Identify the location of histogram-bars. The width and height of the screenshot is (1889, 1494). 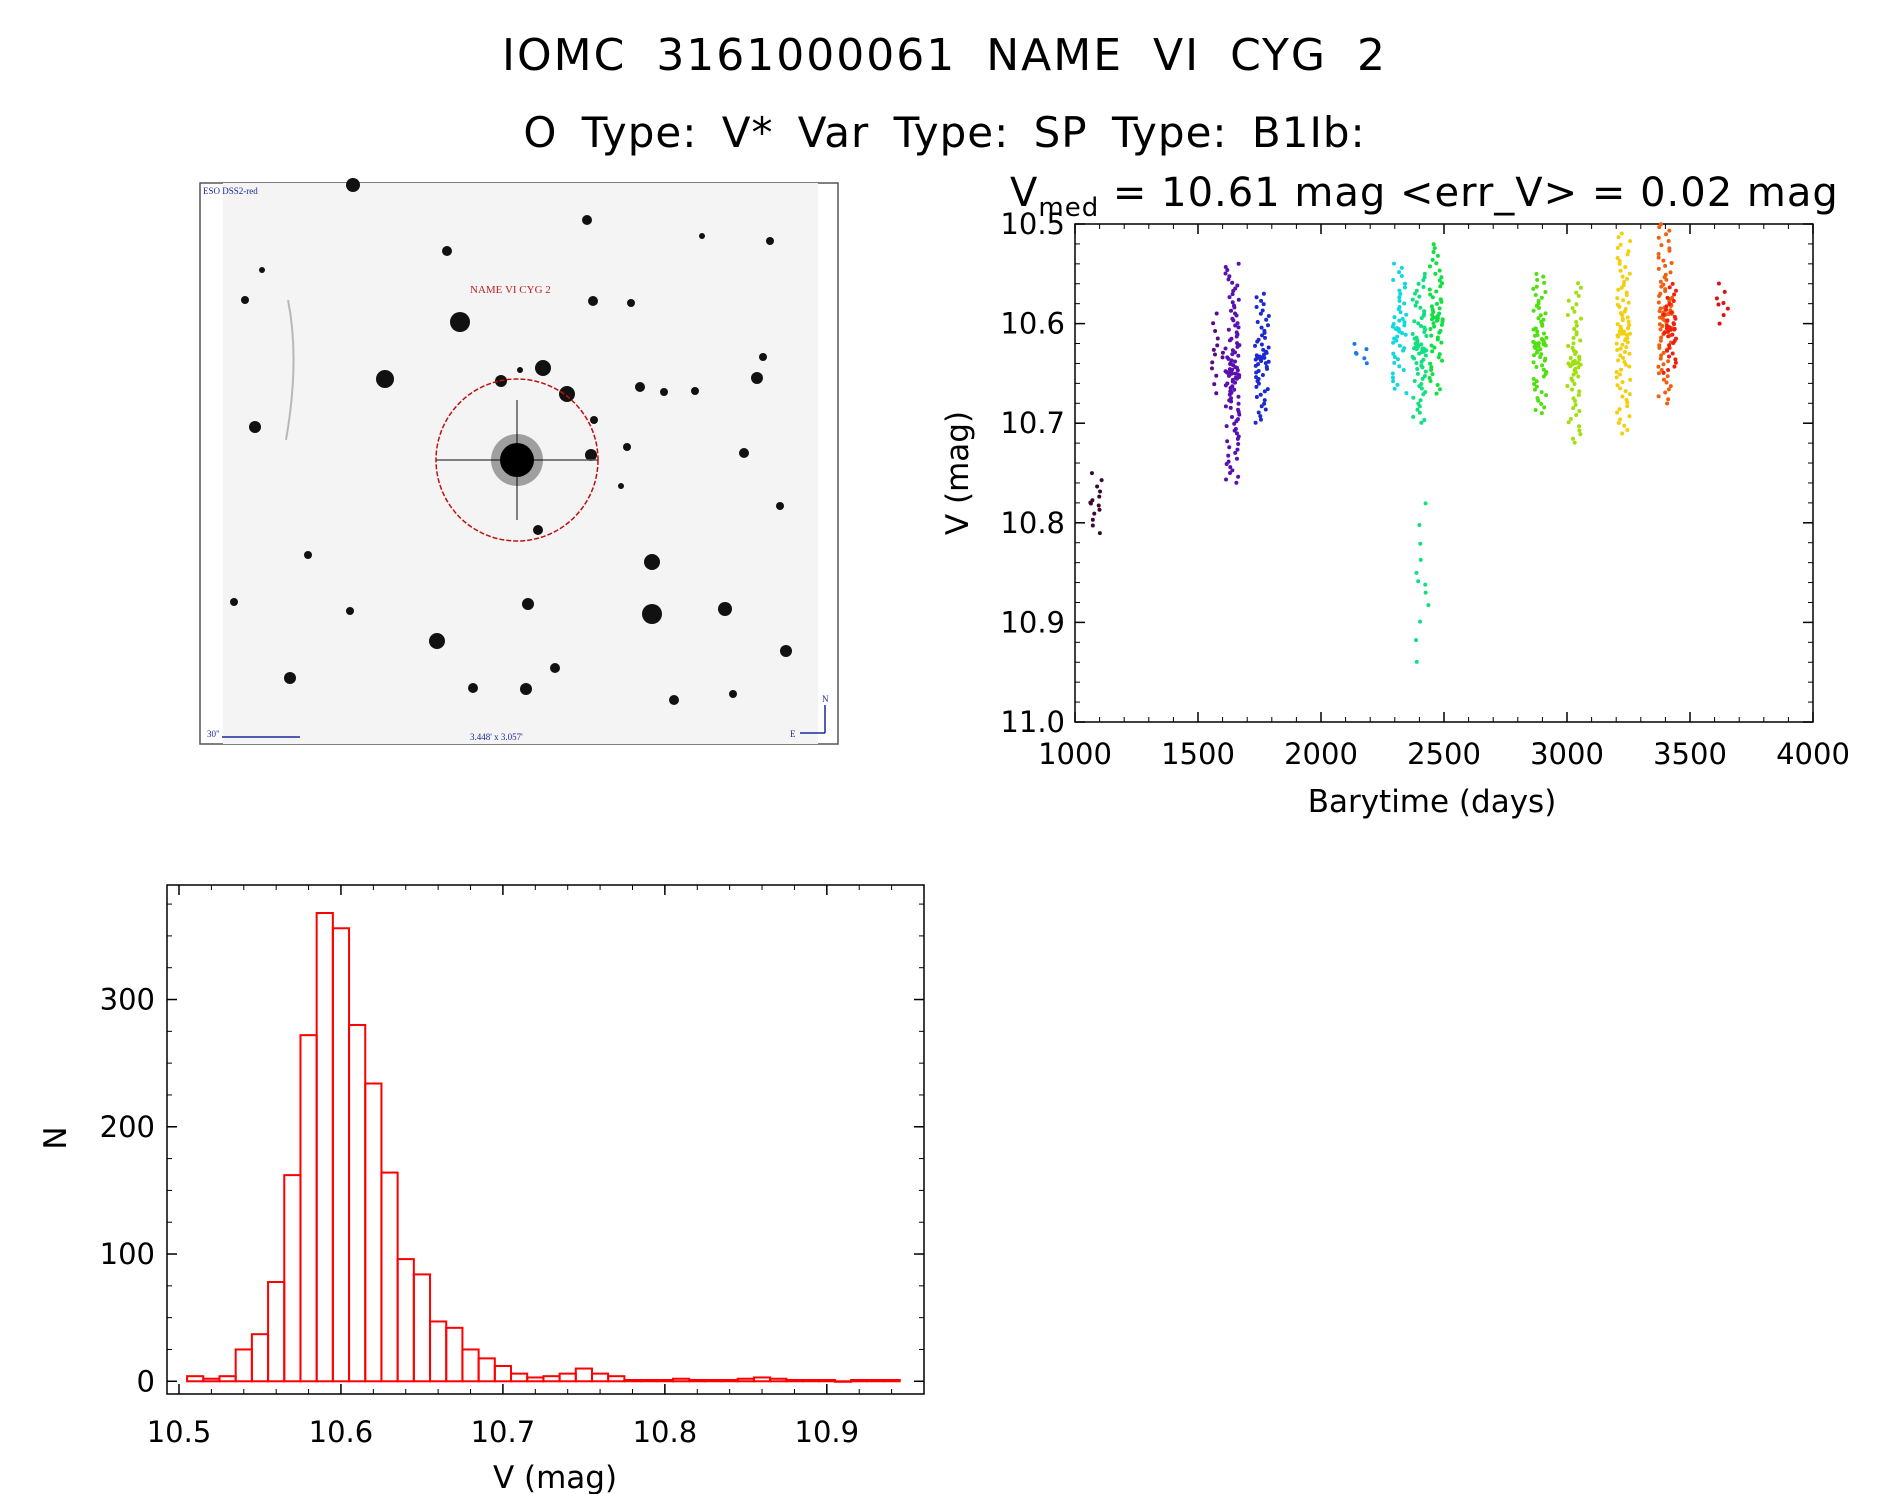
(543, 1147).